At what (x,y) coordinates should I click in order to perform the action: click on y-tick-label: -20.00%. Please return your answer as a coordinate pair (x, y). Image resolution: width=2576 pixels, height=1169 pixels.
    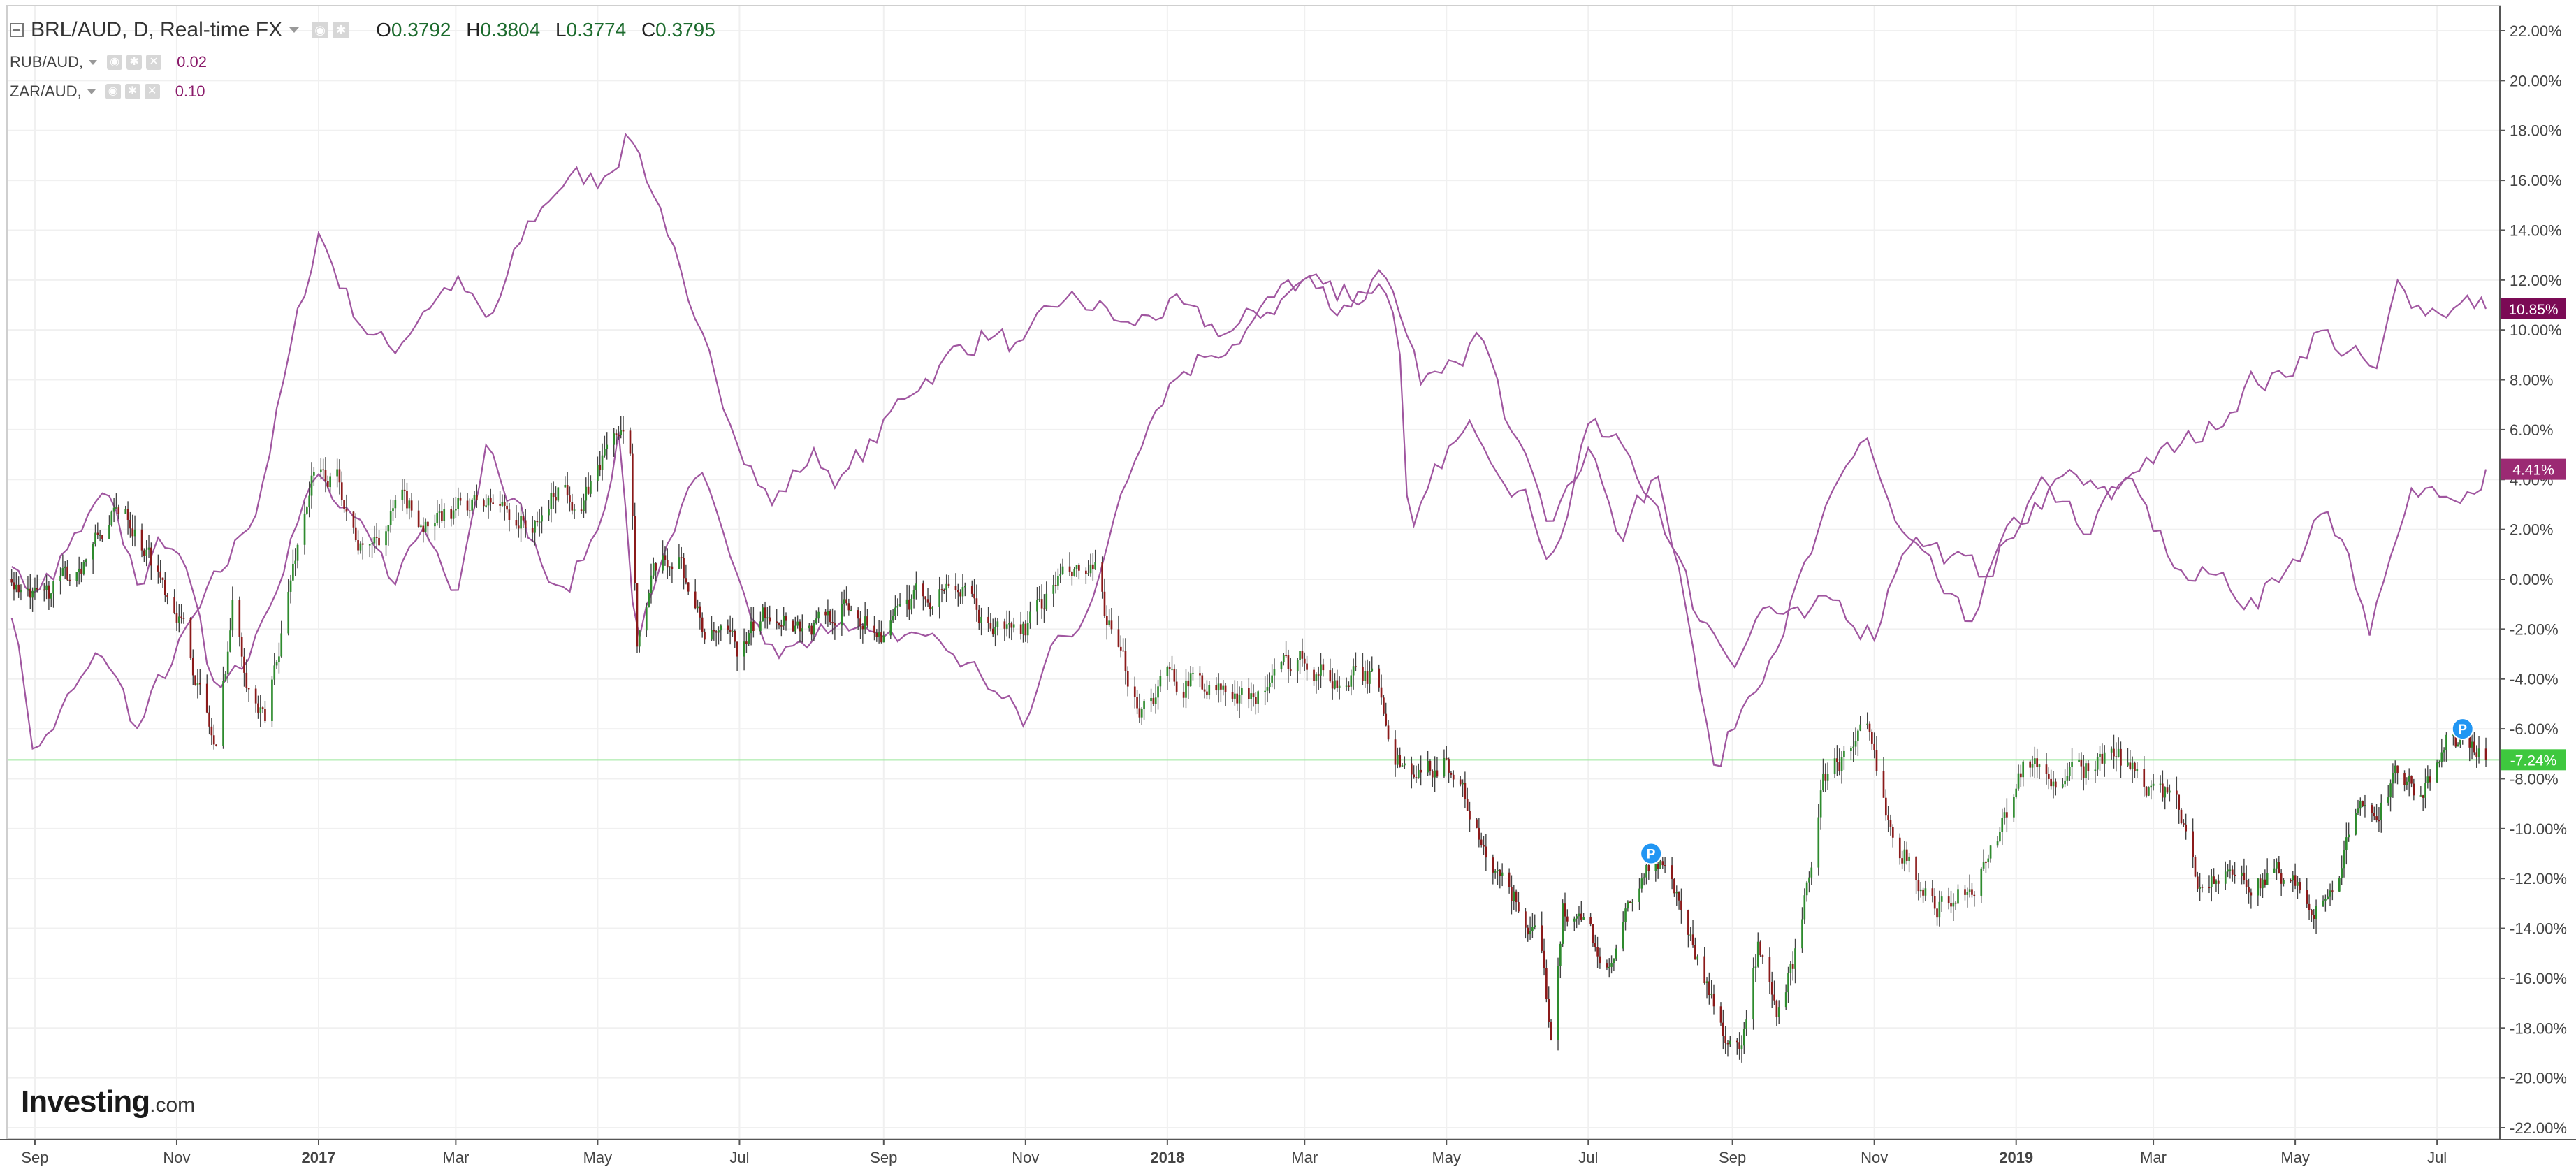
    Looking at the image, I should click on (2538, 1078).